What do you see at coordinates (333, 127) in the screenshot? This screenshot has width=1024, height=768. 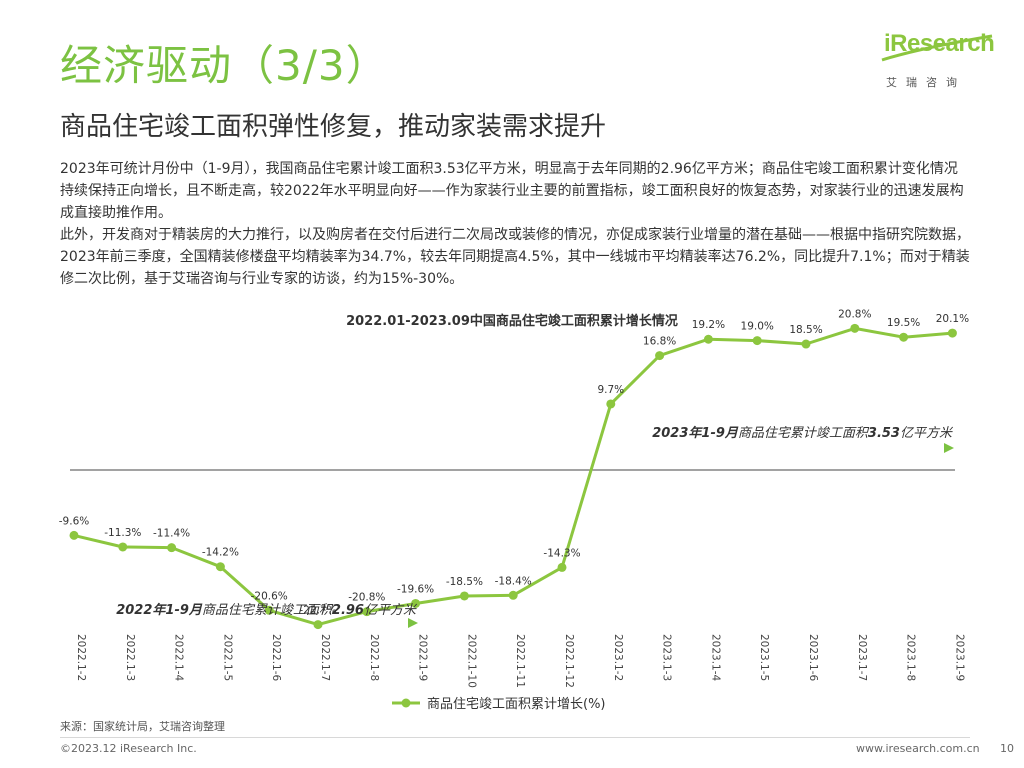 I see `page-subtitle: 商品住宅竣工面积弹性修复，推动家装需求提升` at bounding box center [333, 127].